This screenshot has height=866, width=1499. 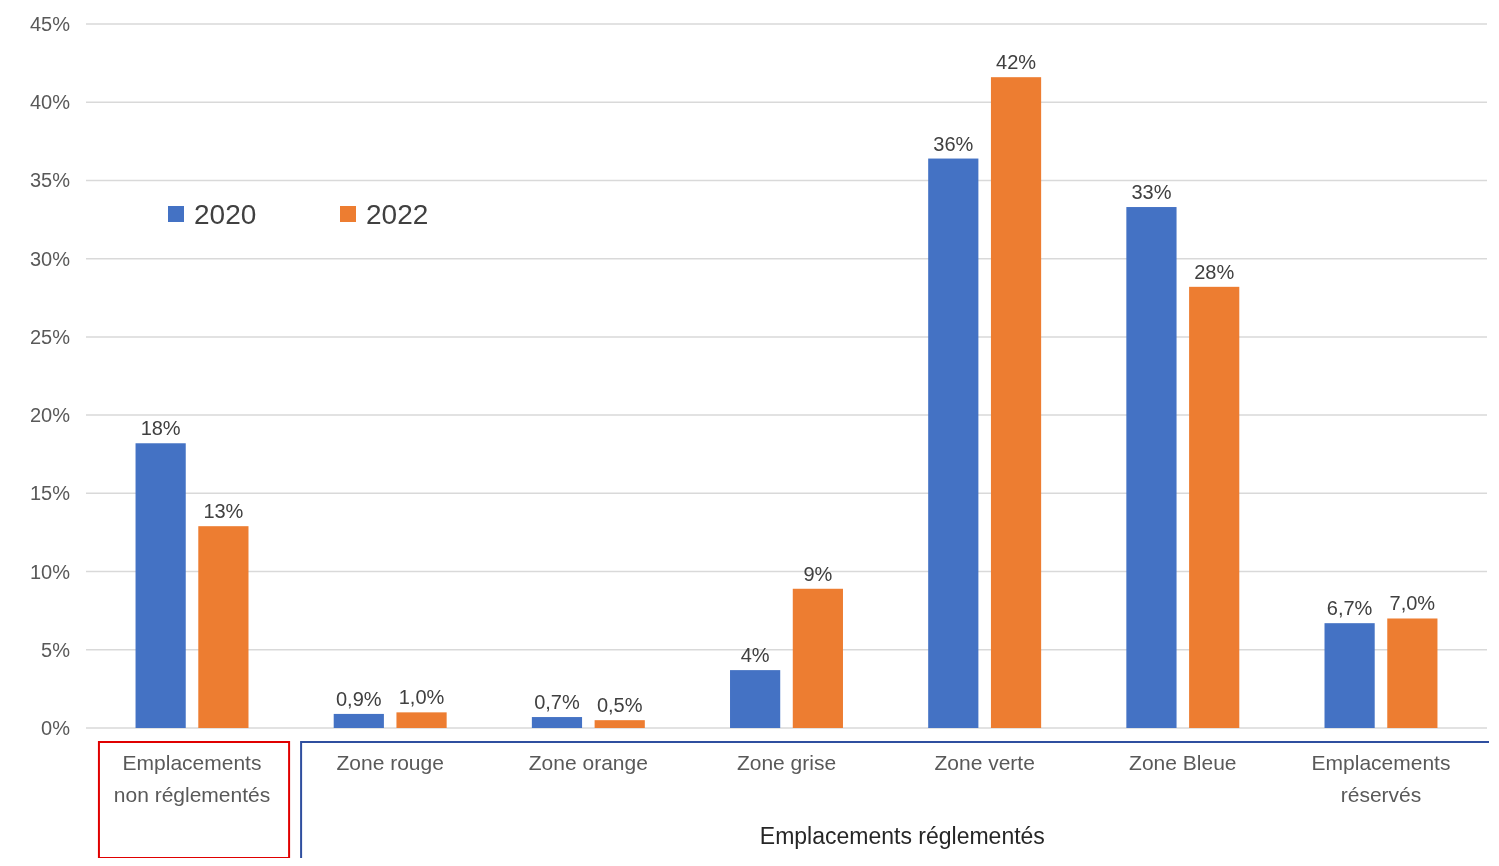 I want to click on data-label: 6,7%, so click(x=1349, y=608).